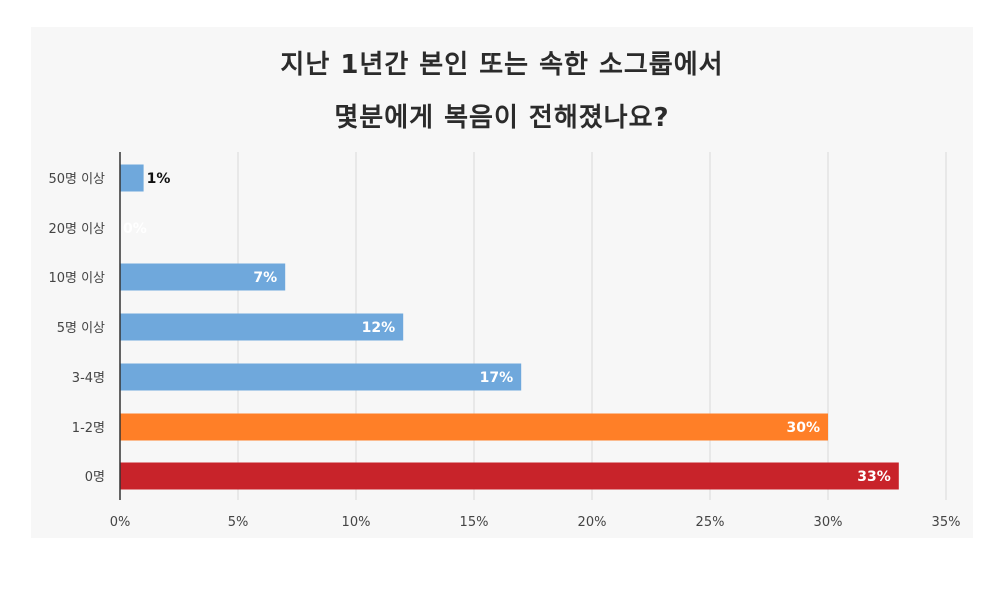  What do you see at coordinates (159, 179) in the screenshot?
I see `data-label: 1%` at bounding box center [159, 179].